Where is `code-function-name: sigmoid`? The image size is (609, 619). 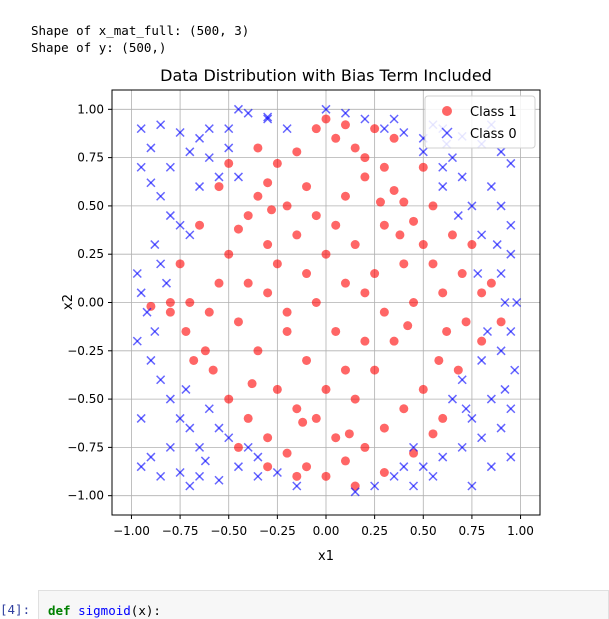
code-function-name: sigmoid is located at coordinates (104, 610).